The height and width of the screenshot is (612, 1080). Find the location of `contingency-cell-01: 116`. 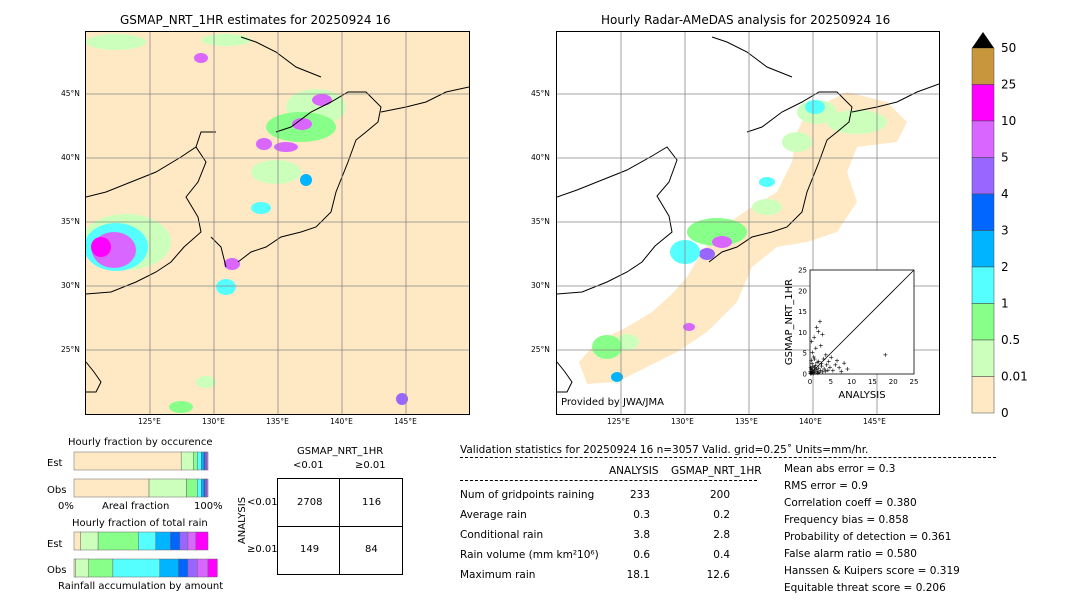

contingency-cell-01: 116 is located at coordinates (372, 502).